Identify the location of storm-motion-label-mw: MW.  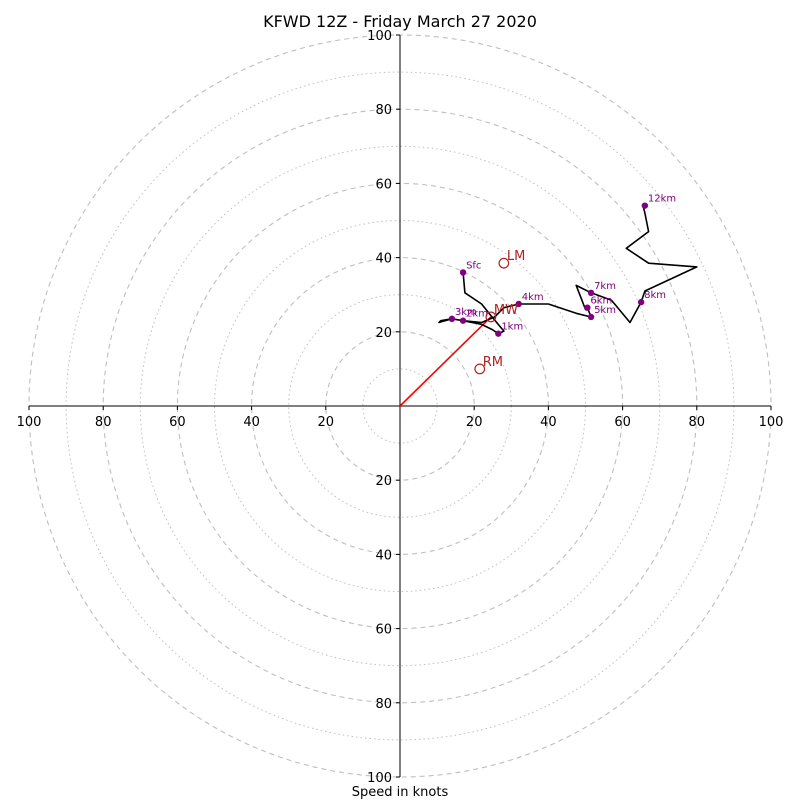
(506, 310).